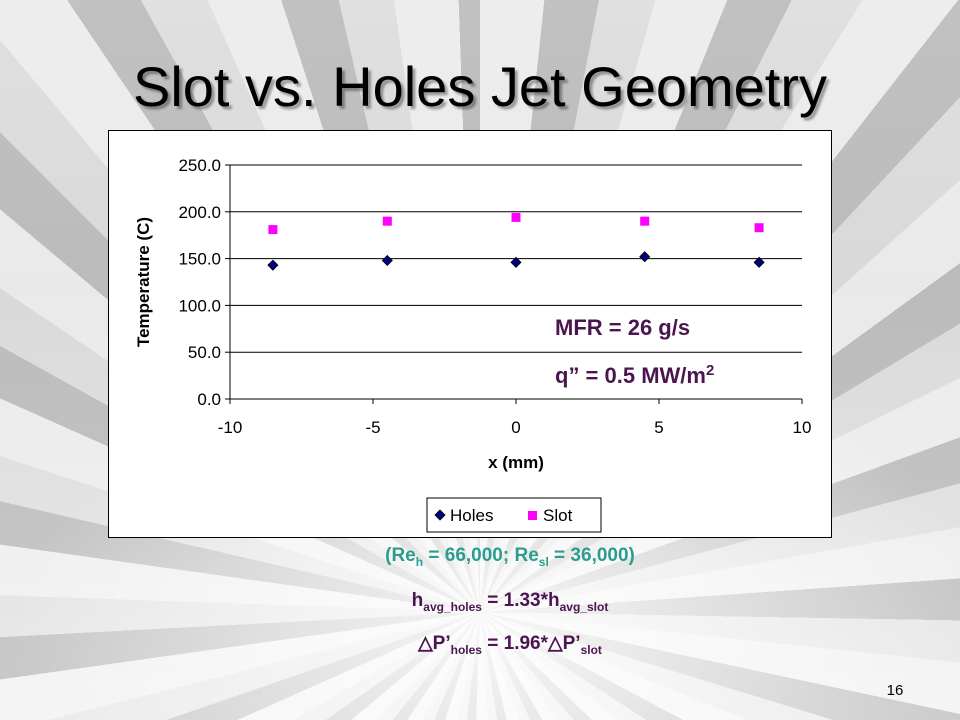 This screenshot has width=960, height=720. I want to click on pressure-rhs-sub: slot, so click(591, 649).